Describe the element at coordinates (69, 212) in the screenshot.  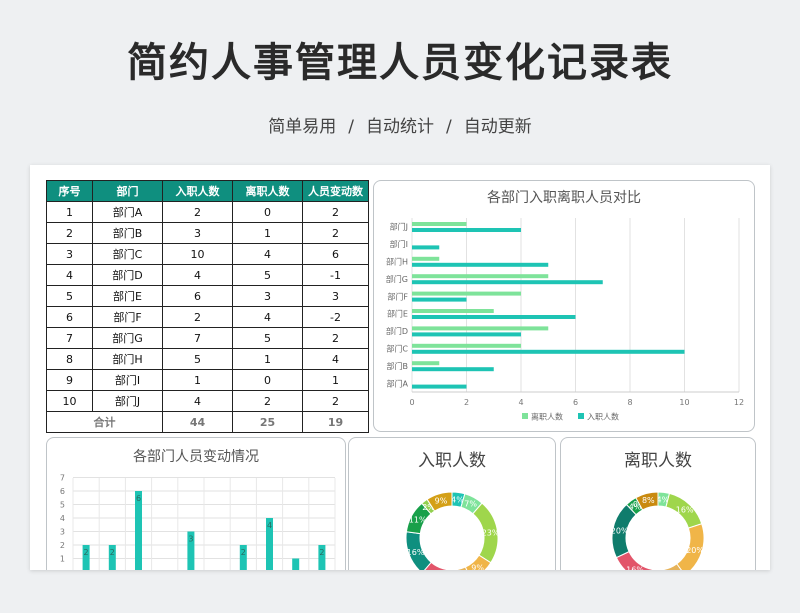
I see `cell-index: 1` at that location.